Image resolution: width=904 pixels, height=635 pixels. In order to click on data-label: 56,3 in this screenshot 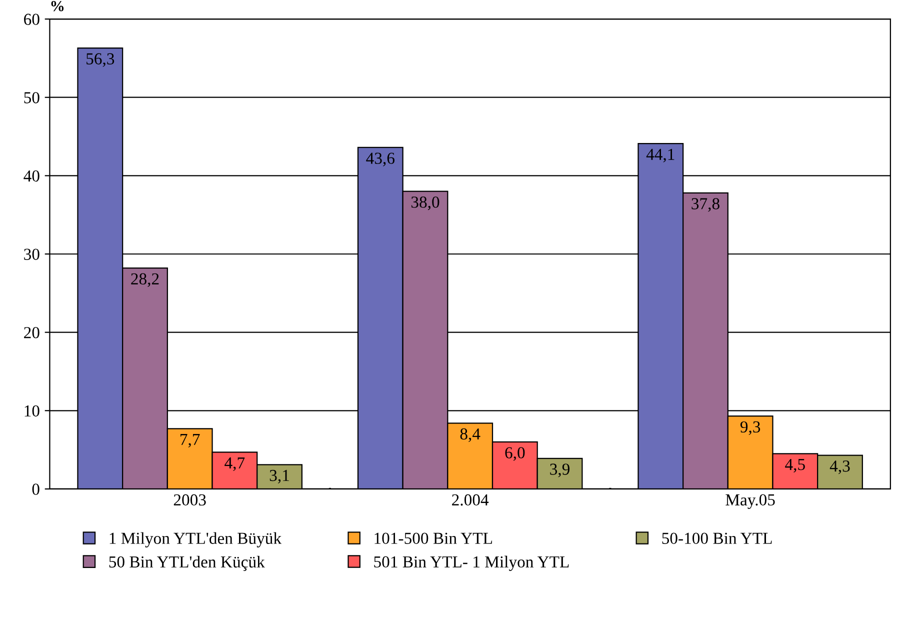, I will do `click(100, 60)`.